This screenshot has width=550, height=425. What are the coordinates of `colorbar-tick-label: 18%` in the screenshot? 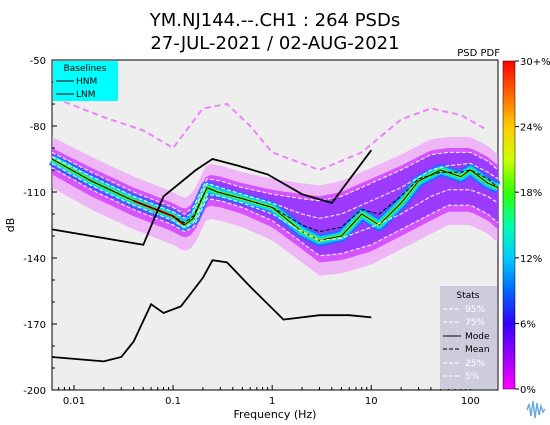 It's located at (531, 193).